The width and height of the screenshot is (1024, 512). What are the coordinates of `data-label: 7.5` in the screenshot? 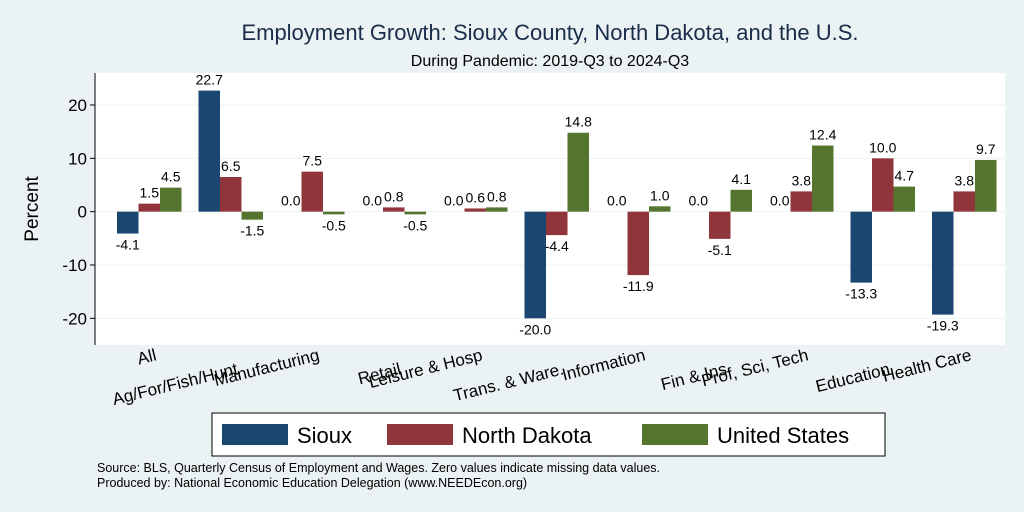 It's located at (313, 161).